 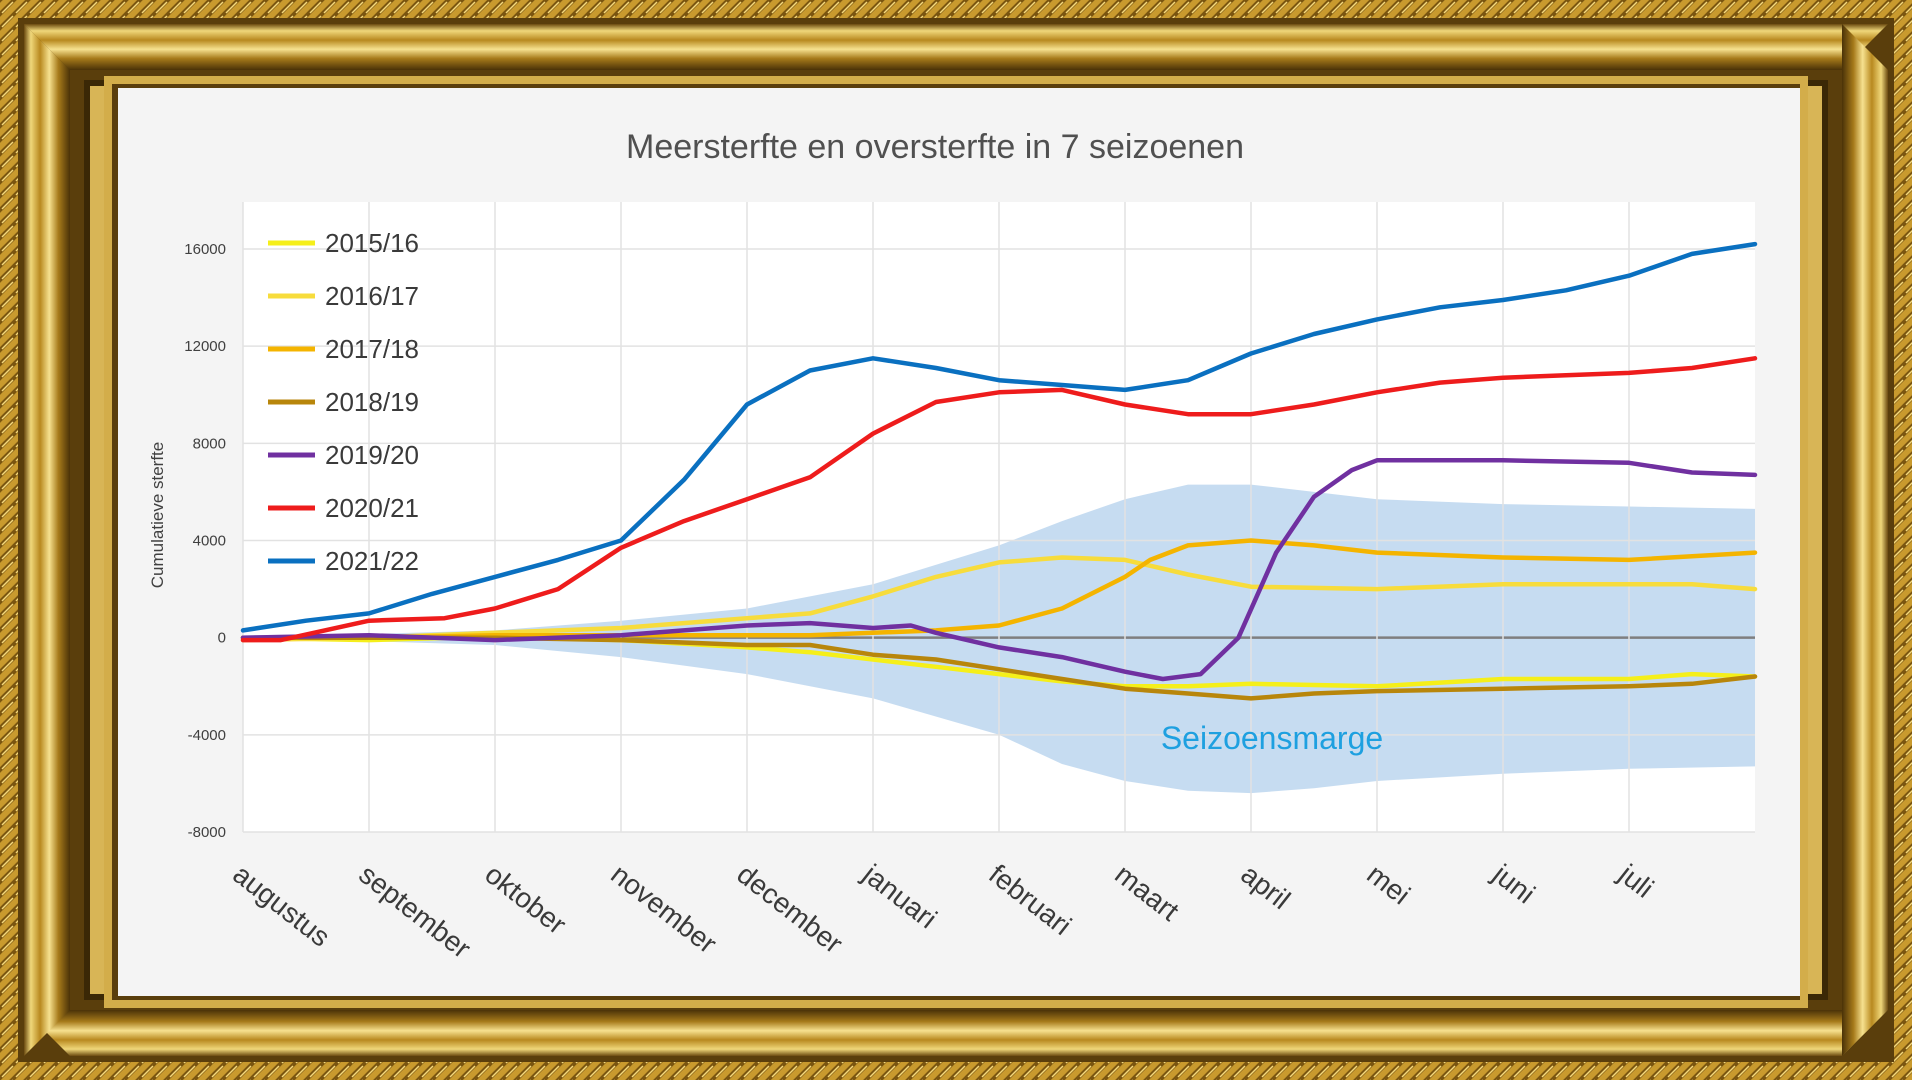 What do you see at coordinates (663, 908) in the screenshot?
I see `x-month-label: november` at bounding box center [663, 908].